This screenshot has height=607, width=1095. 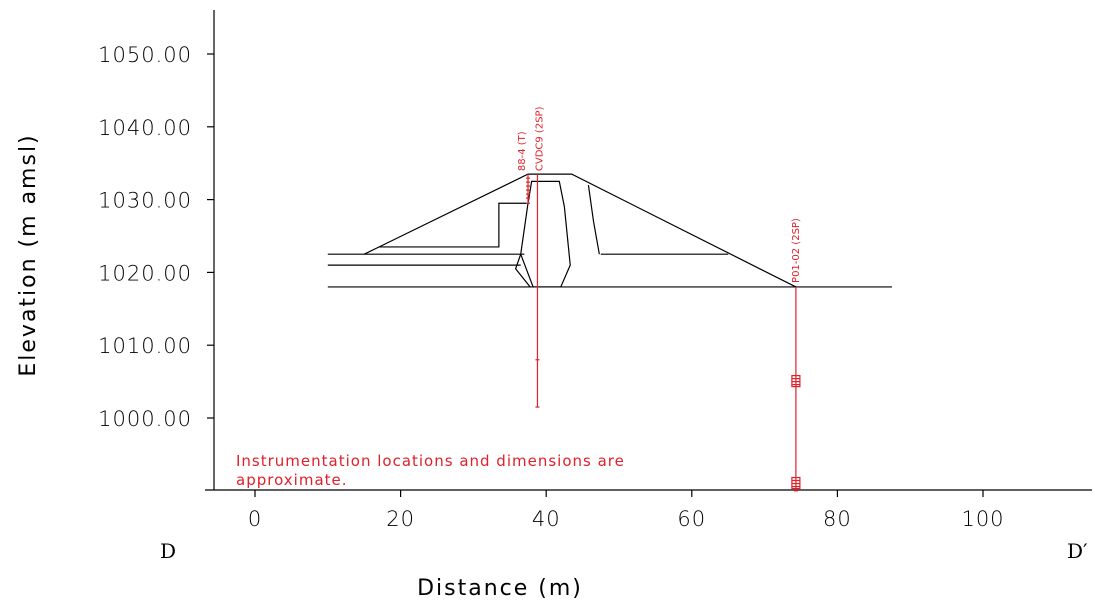 What do you see at coordinates (292, 480) in the screenshot?
I see `note-line-2: approximate.` at bounding box center [292, 480].